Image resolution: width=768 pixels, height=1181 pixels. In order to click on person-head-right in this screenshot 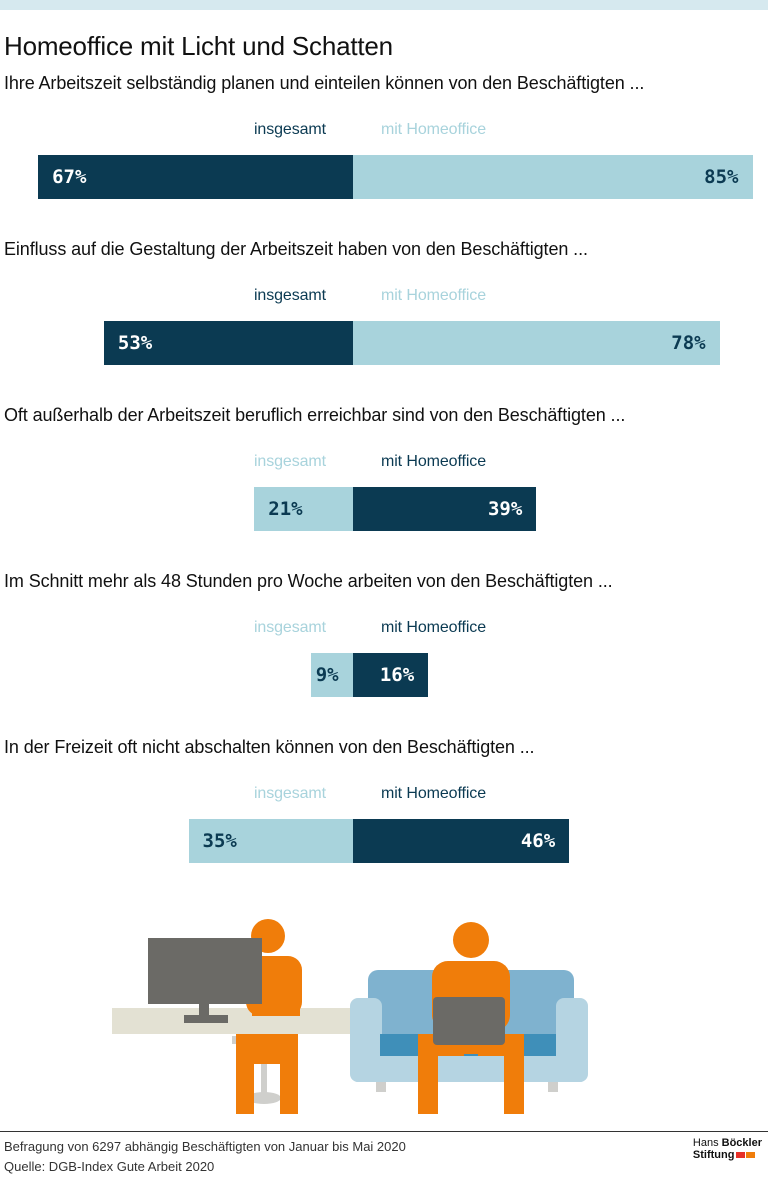, I will do `click(471, 940)`.